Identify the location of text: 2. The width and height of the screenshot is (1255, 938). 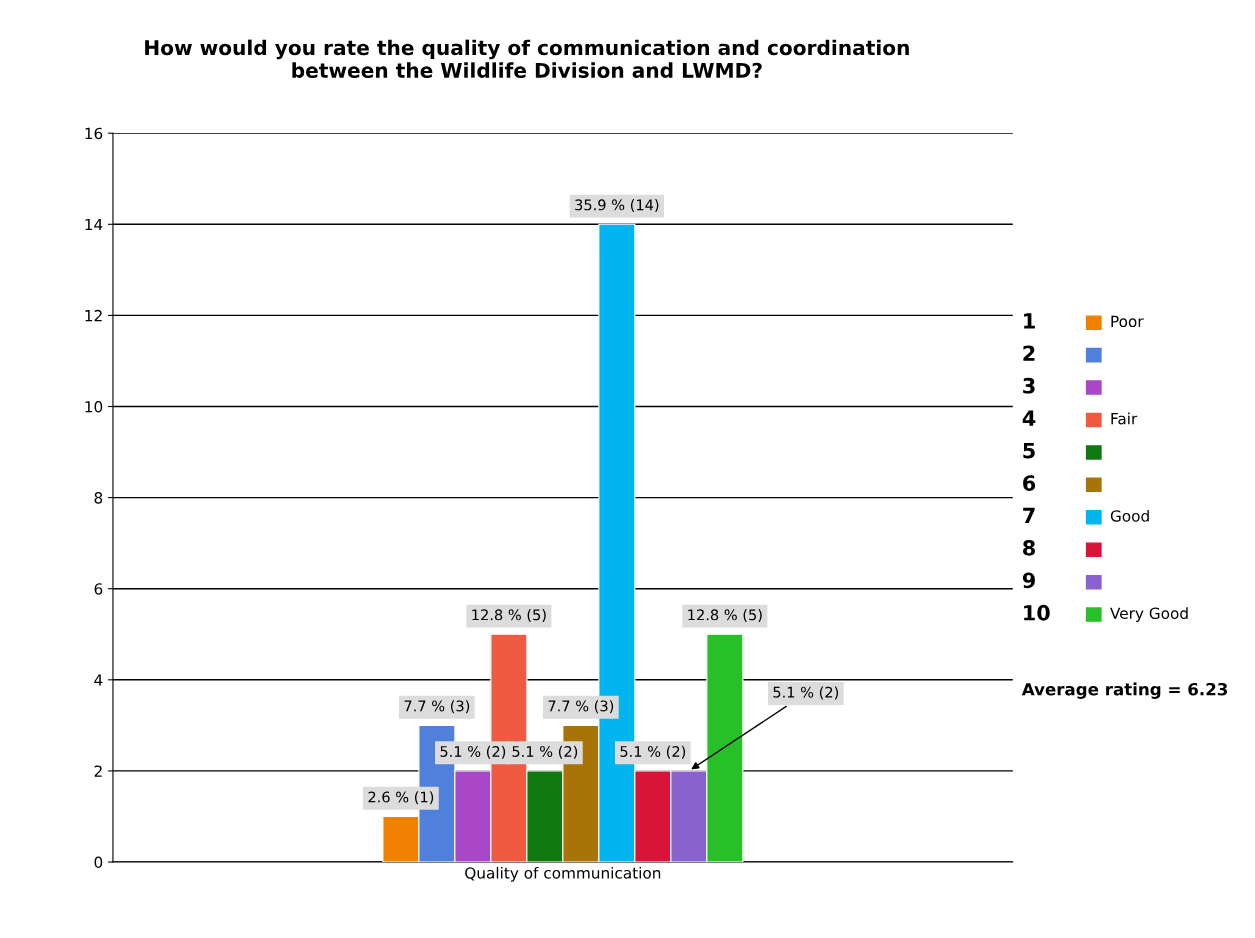
(1029, 353).